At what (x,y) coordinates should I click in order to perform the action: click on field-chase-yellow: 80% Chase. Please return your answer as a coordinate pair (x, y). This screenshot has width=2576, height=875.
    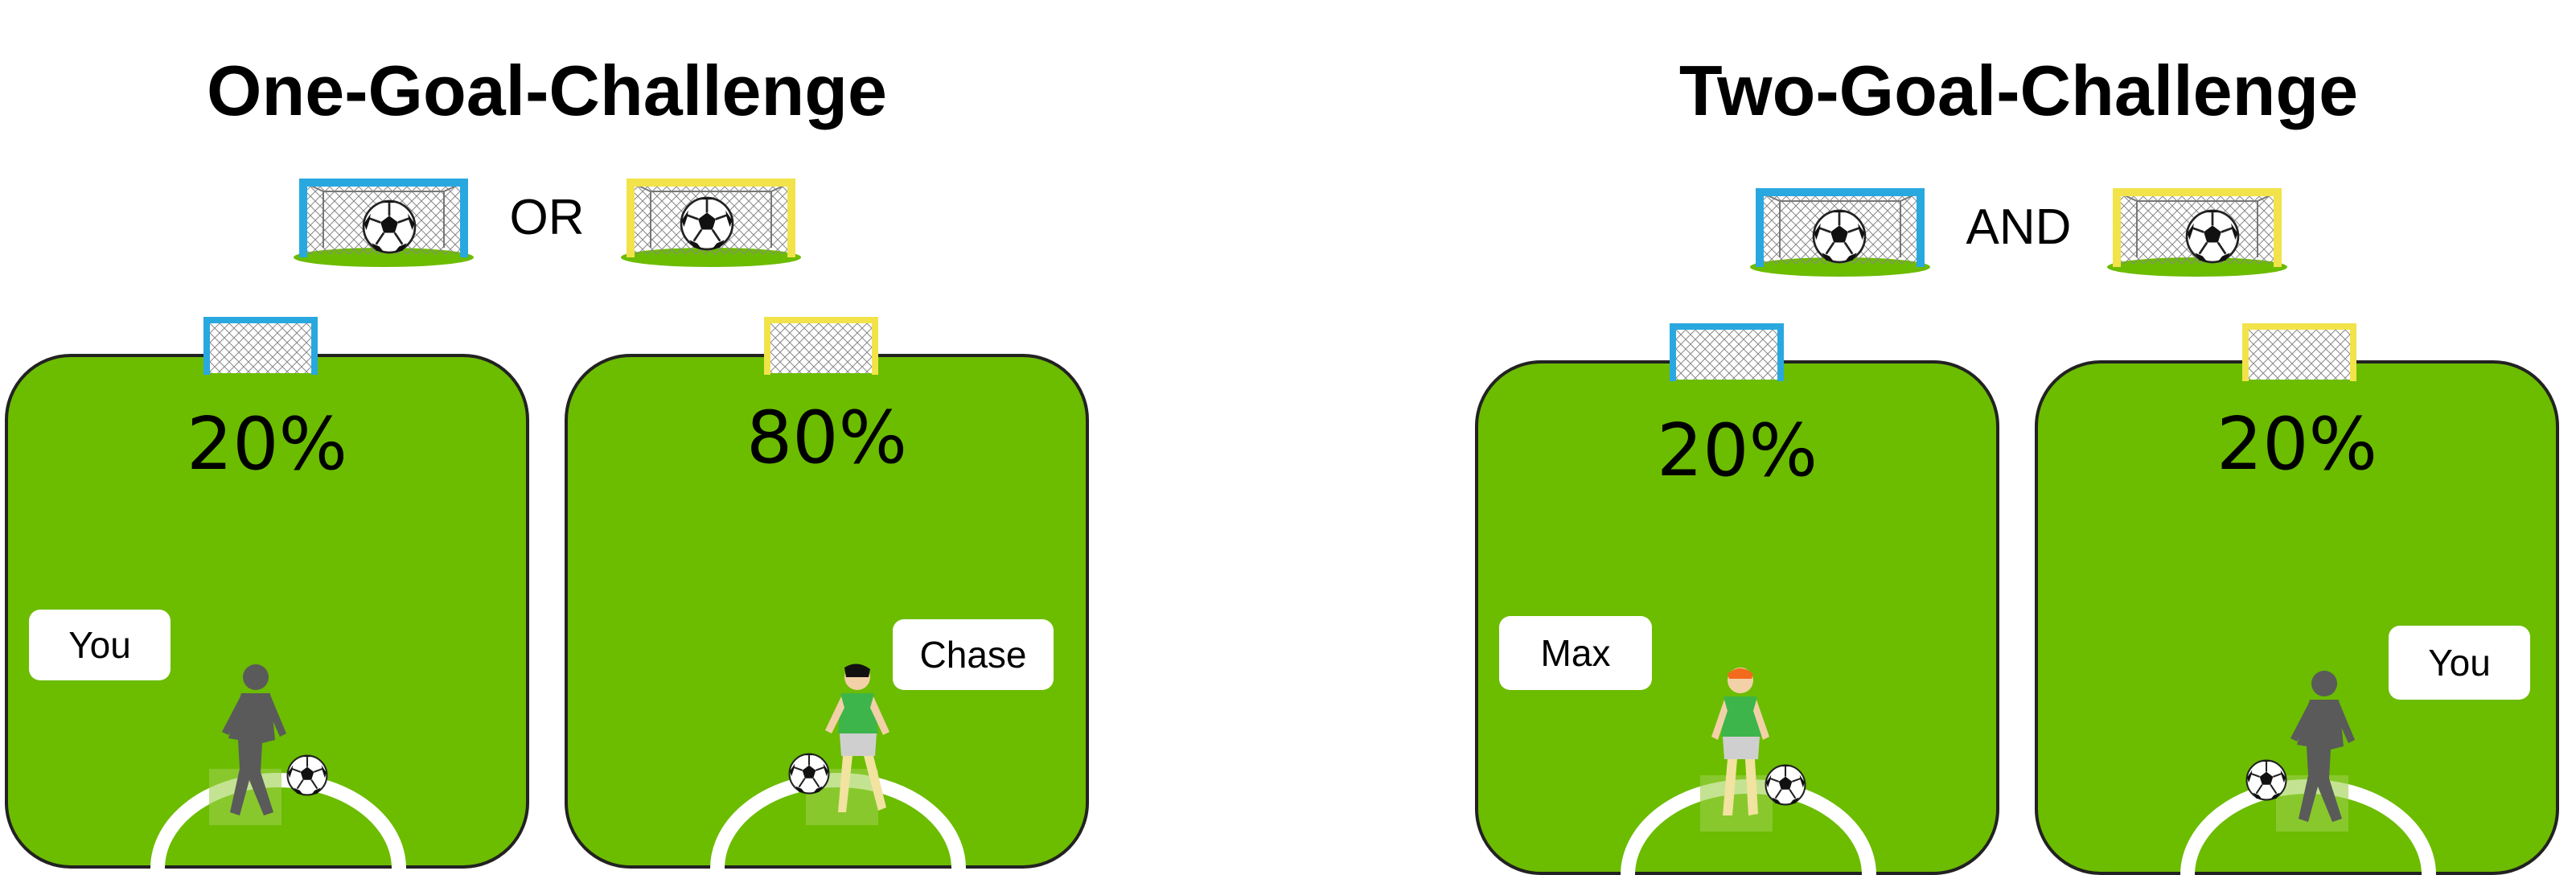
    Looking at the image, I should click on (827, 593).